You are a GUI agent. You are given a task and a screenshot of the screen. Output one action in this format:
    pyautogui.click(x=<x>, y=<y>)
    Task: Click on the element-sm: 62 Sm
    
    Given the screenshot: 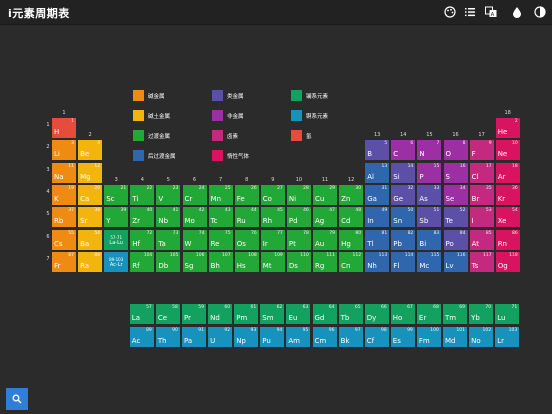 What is the action you would take?
    pyautogui.click(x=272, y=314)
    